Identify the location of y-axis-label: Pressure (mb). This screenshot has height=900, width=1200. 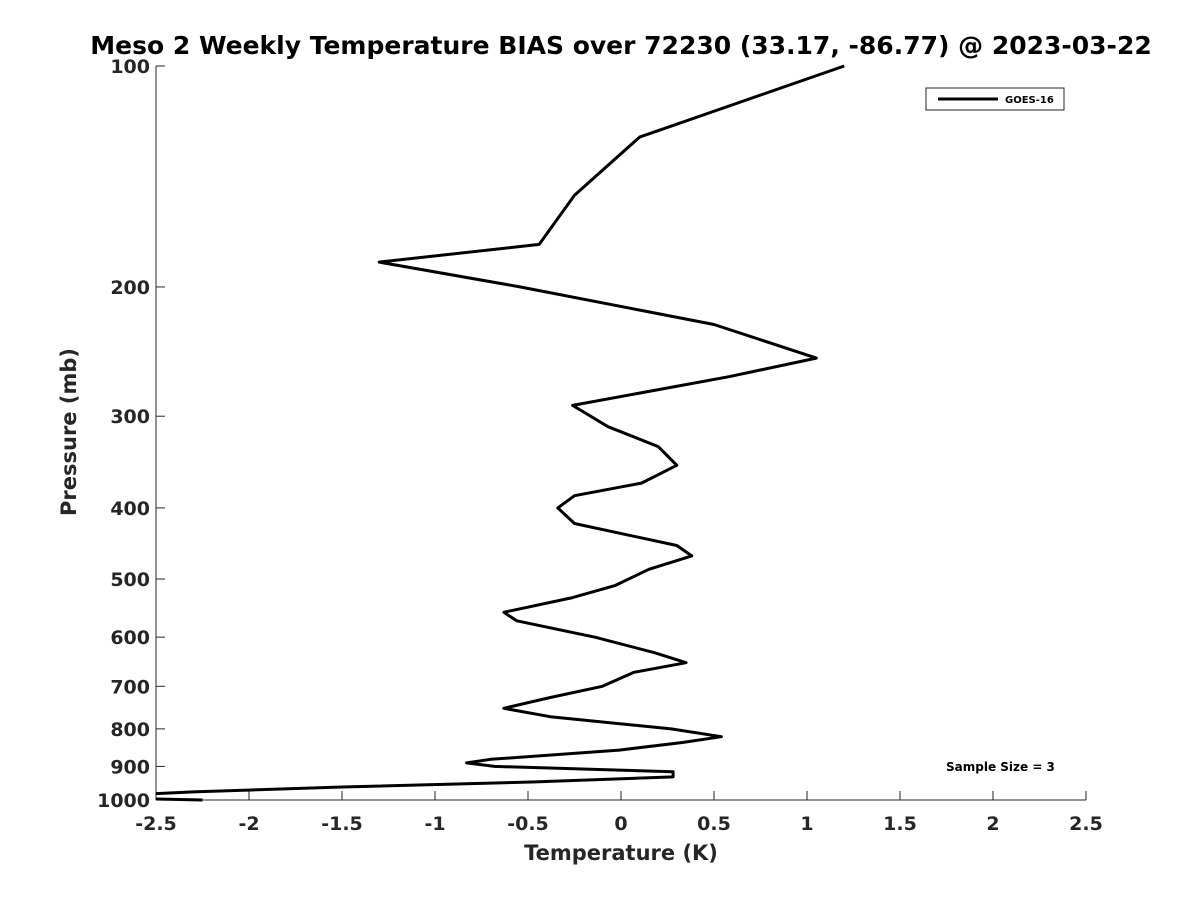
(69, 432).